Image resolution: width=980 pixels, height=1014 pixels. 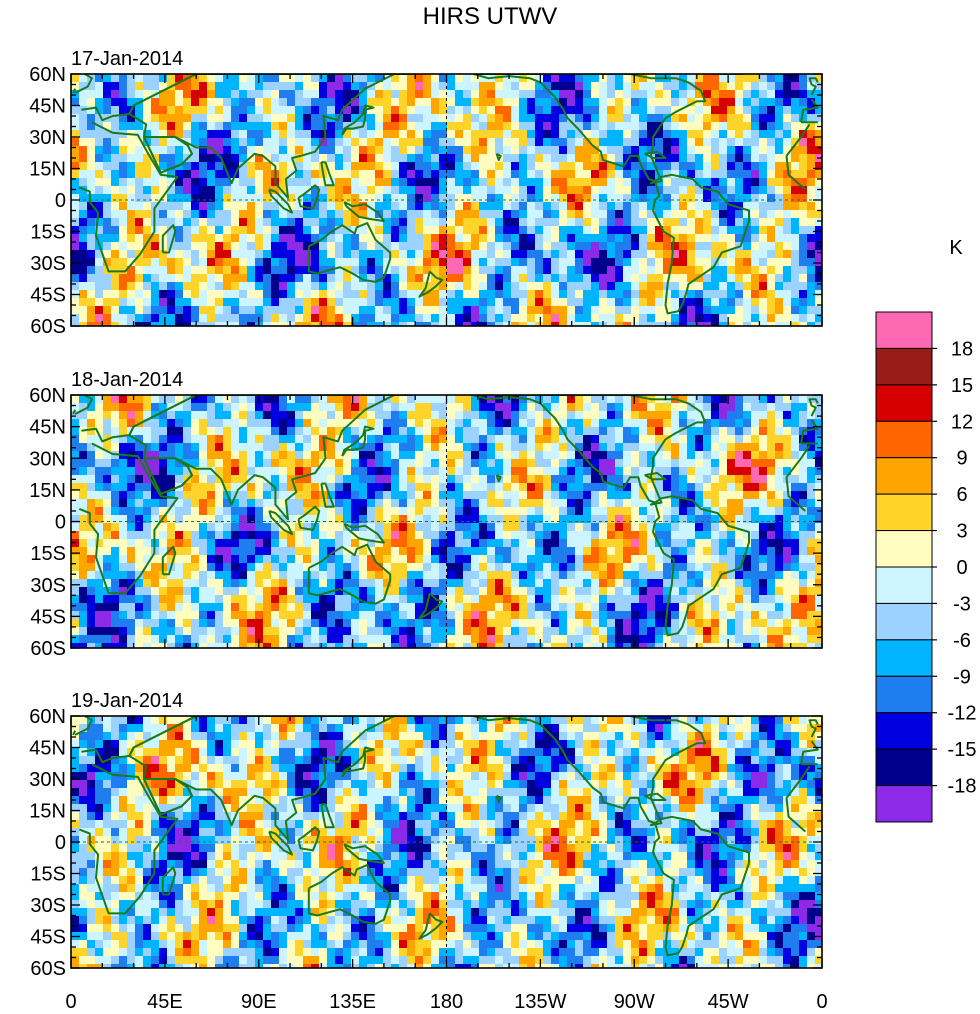 I want to click on colorbar-level-label: 0, so click(x=961, y=568).